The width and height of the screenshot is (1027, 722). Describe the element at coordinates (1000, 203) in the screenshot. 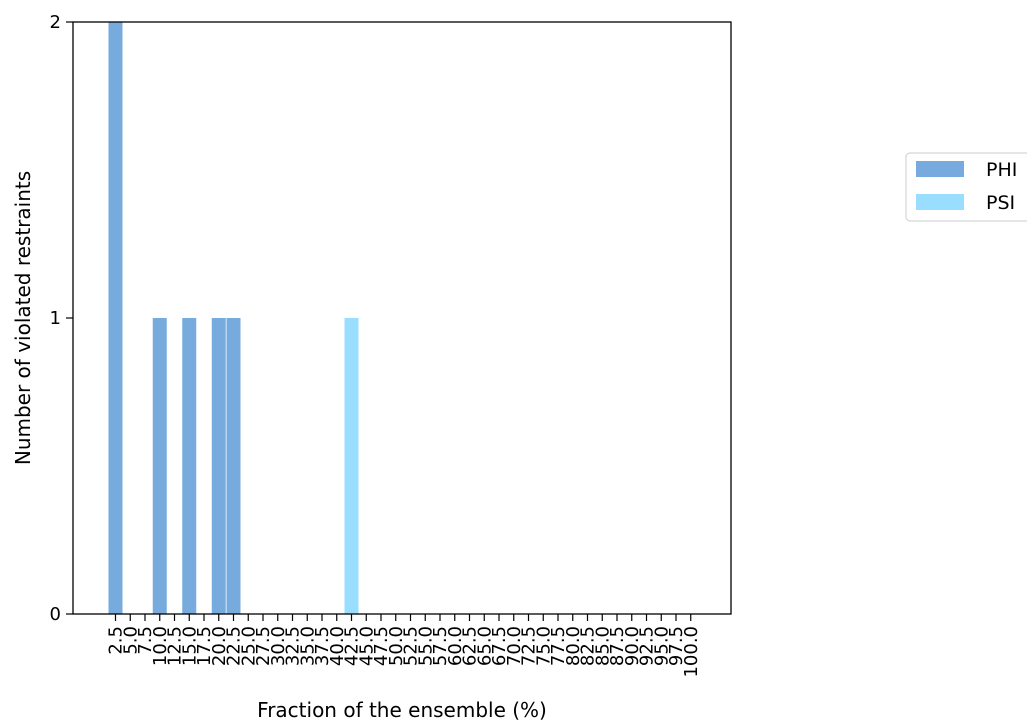

I see `legend-label-psi: PSI` at that location.